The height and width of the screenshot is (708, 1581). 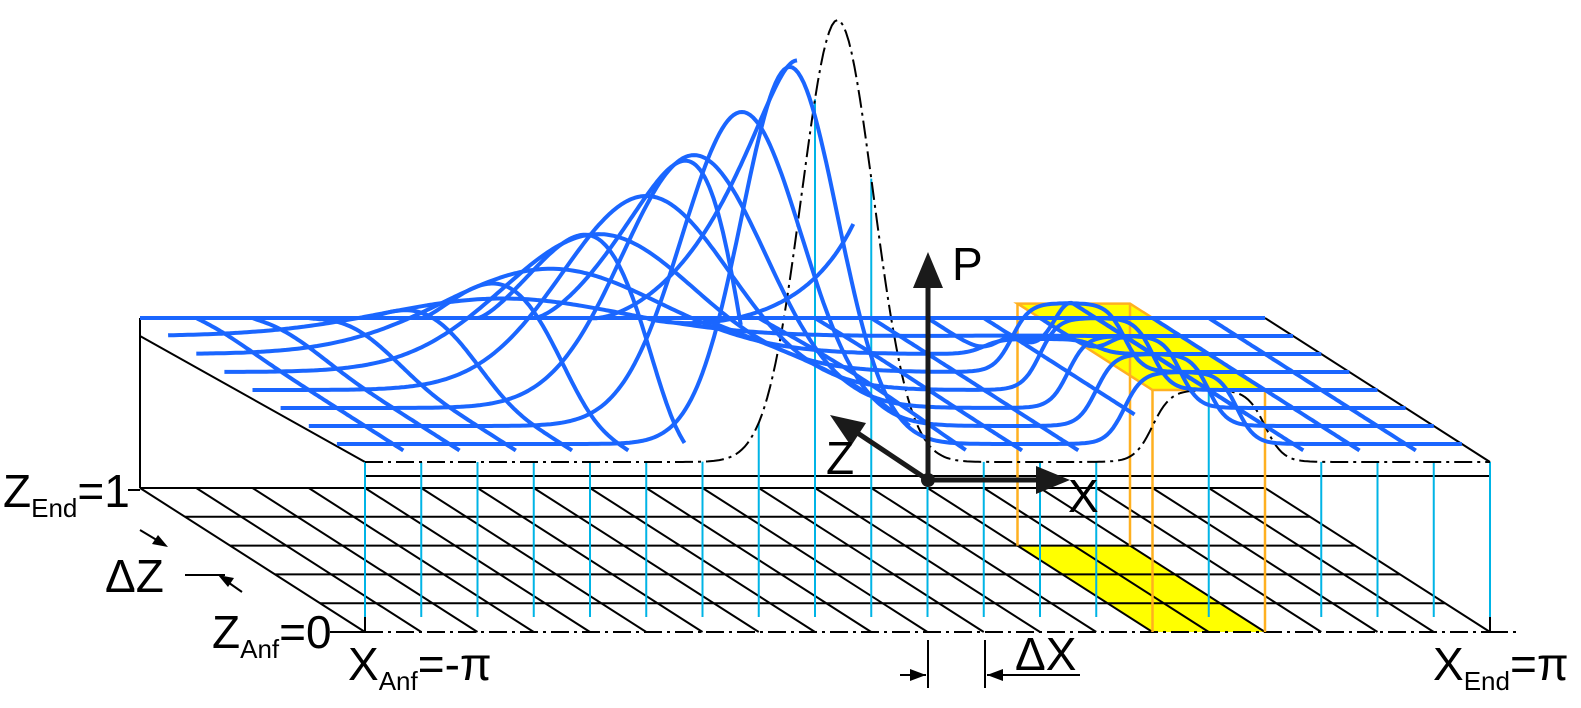 What do you see at coordinates (609, 608) in the screenshot?
I see `dimension-marks` at bounding box center [609, 608].